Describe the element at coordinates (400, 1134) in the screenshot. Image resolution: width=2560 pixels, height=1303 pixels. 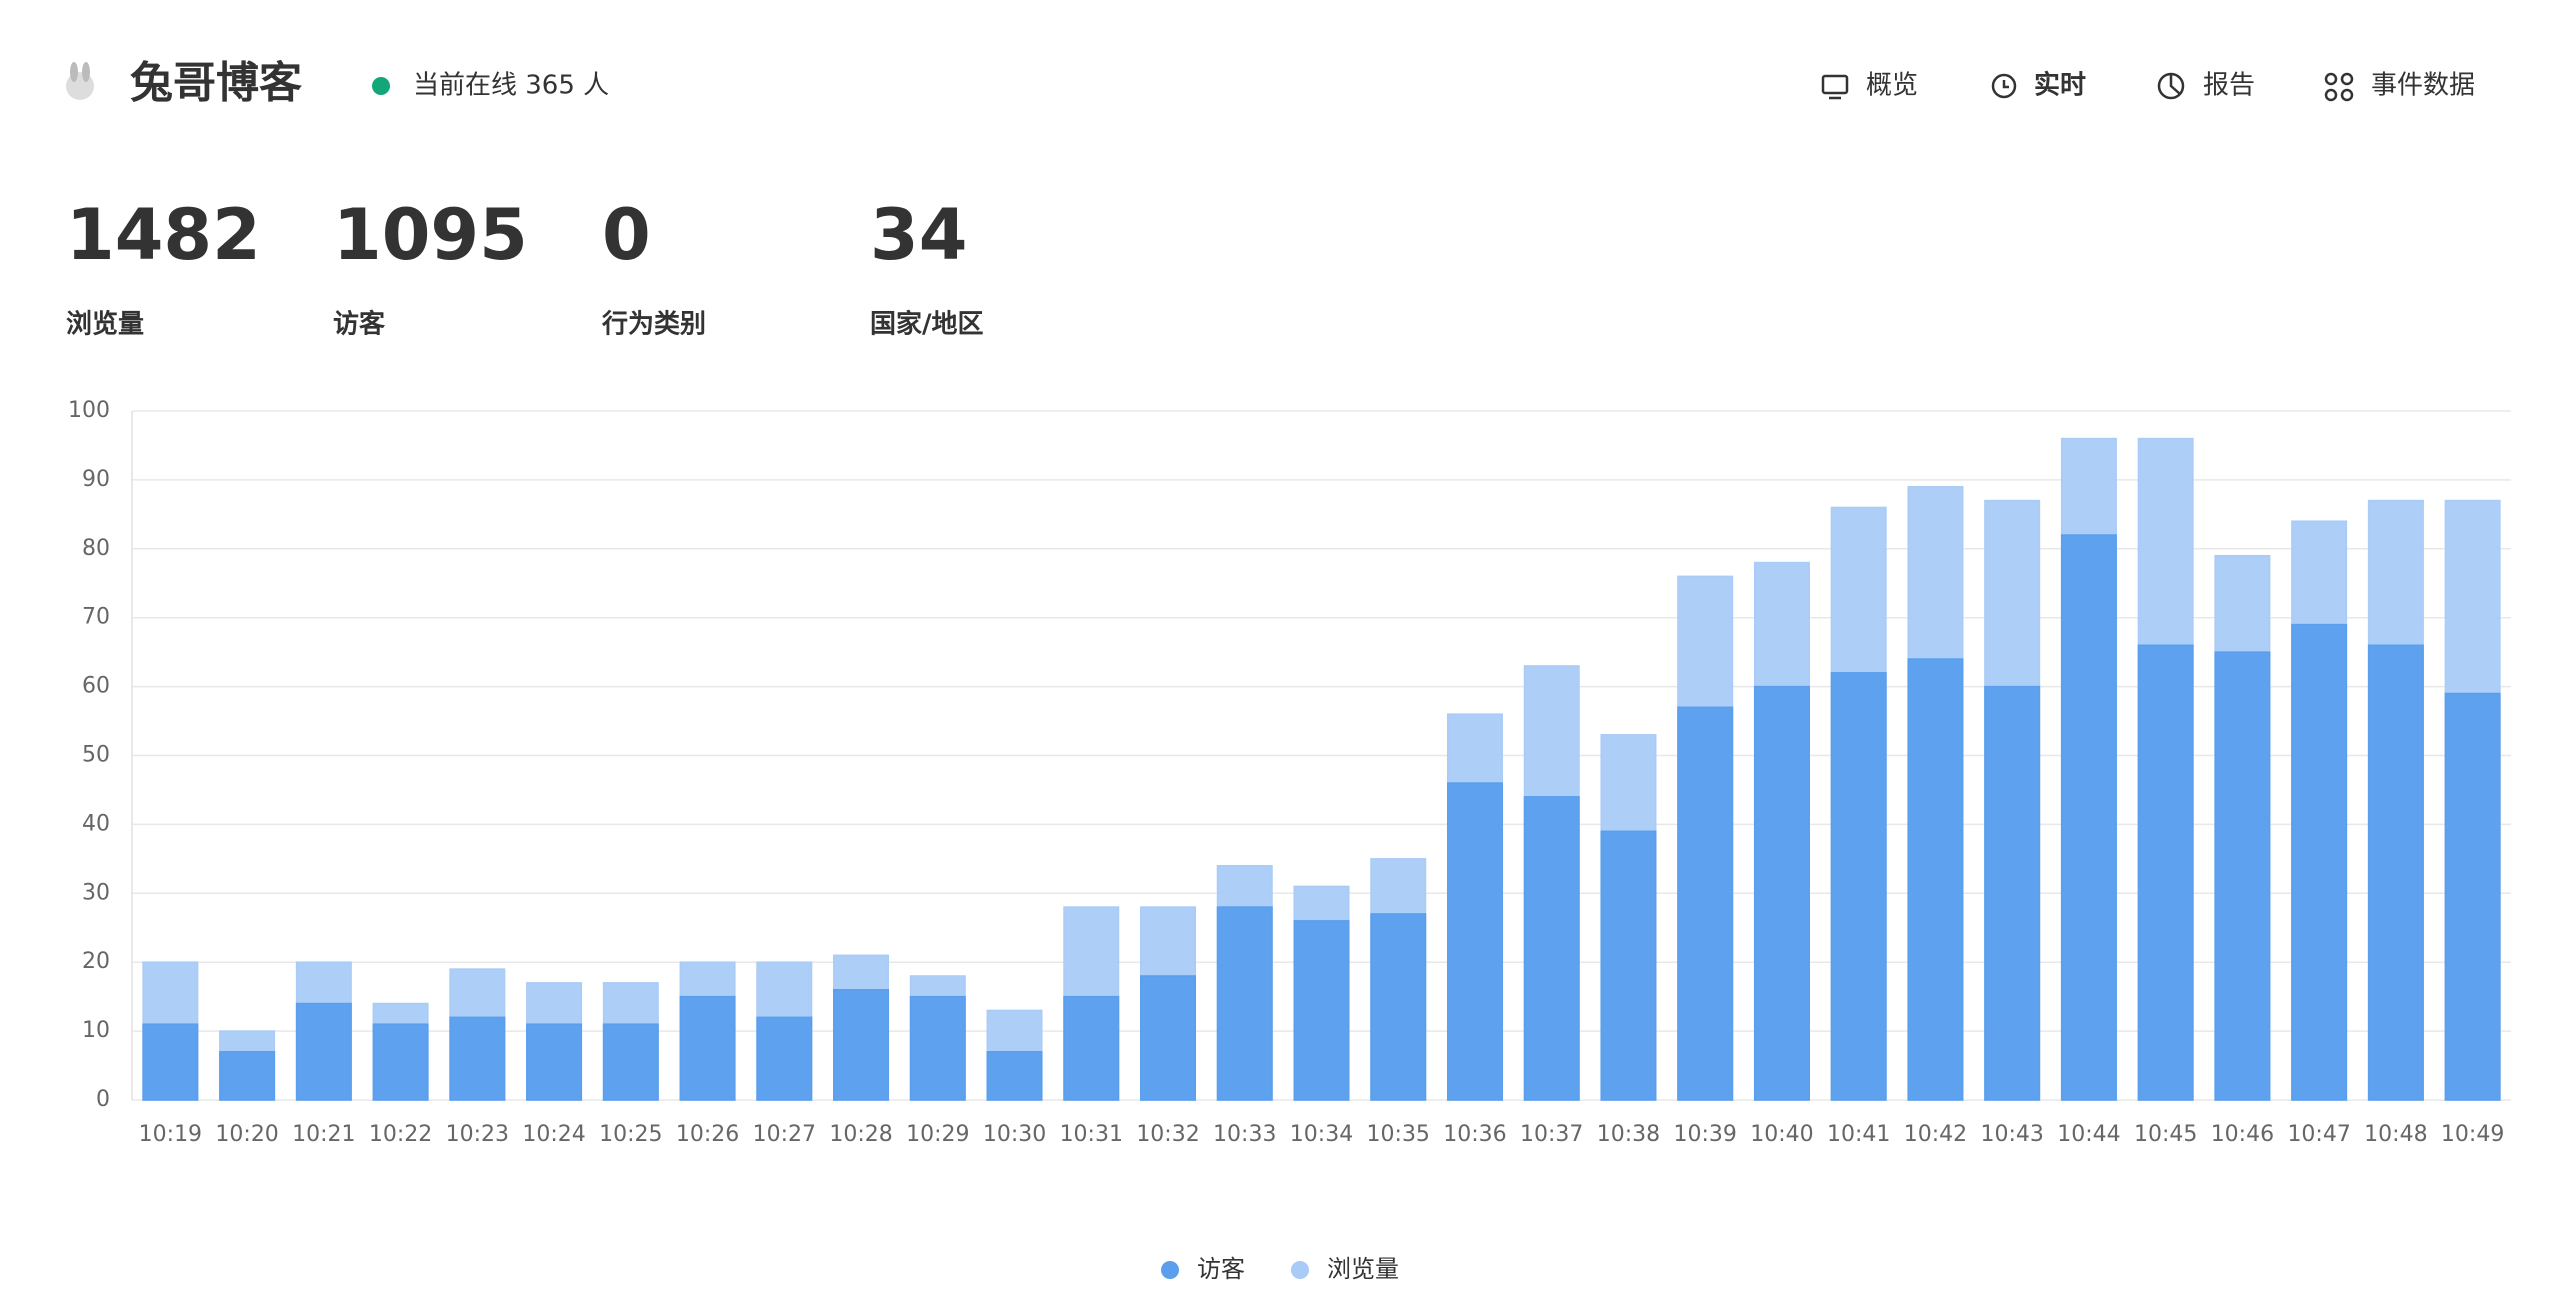
I see `x-tick-label: 10:22` at that location.